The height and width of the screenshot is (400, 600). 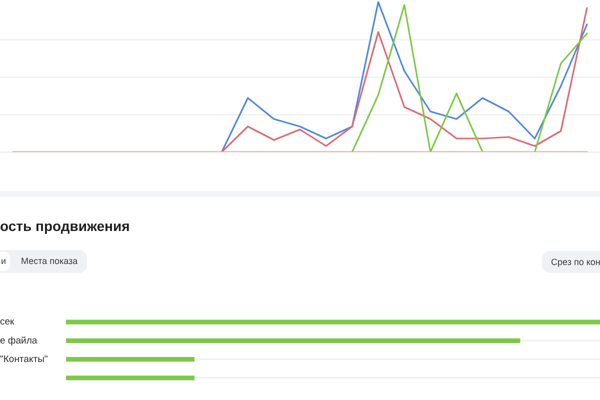 I want to click on y-tick-label: е файла, so click(x=19, y=340).